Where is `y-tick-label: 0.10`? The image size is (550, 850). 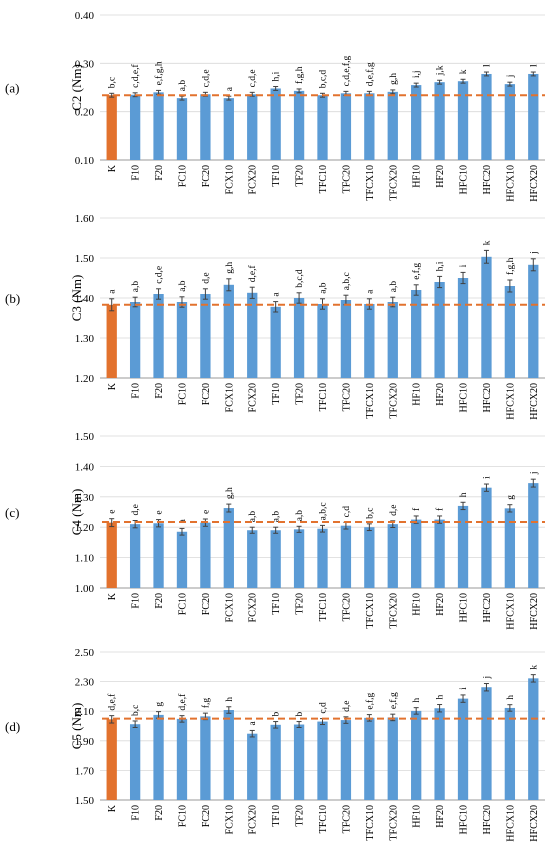 y-tick-label: 0.10 is located at coordinates (85, 161).